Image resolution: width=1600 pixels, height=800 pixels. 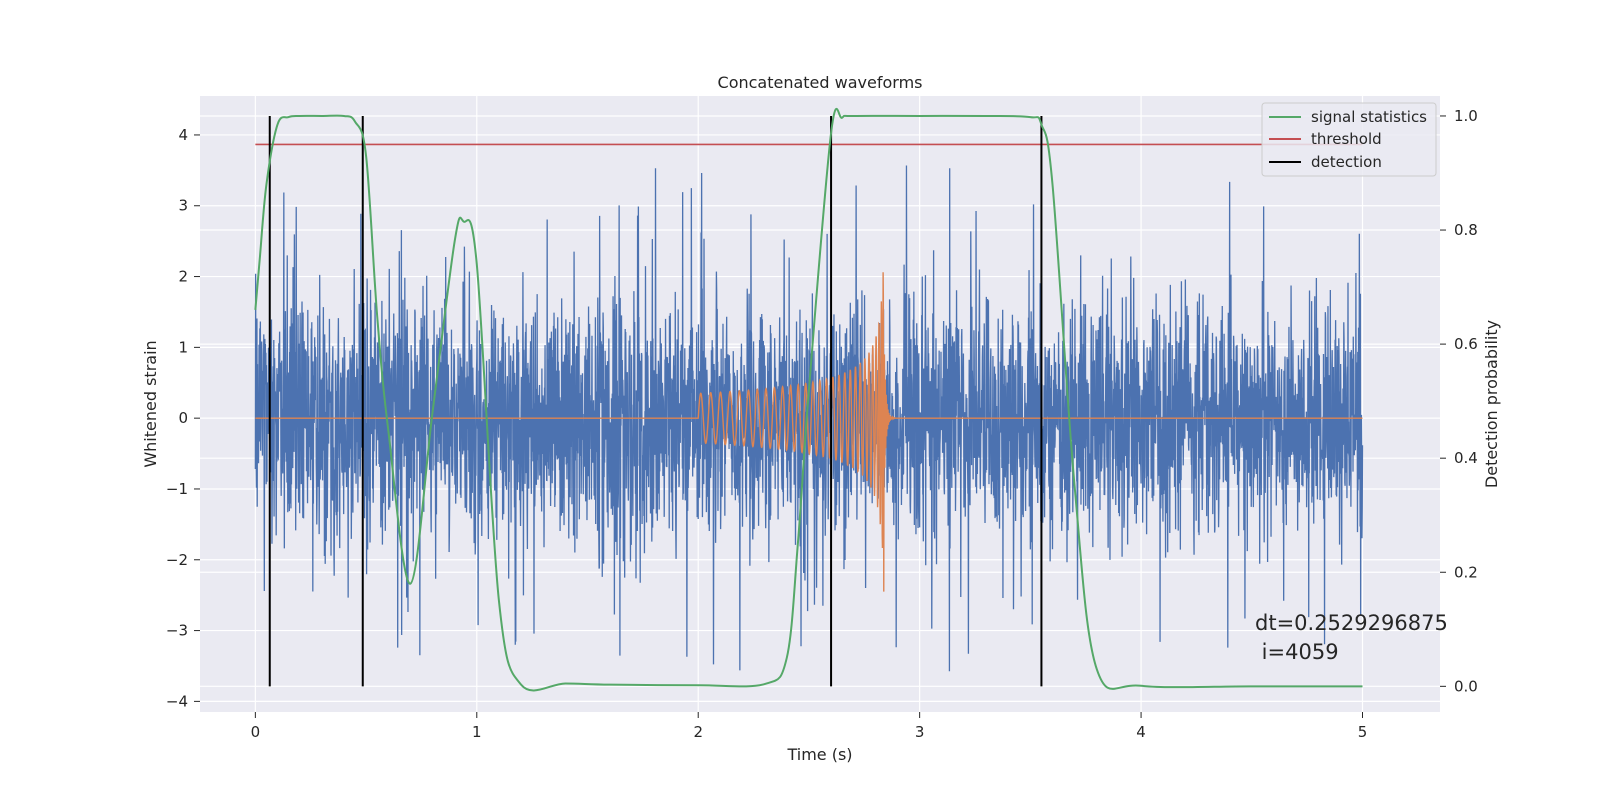 I want to click on y2-tick-label: 0.0, so click(x=1466, y=686).